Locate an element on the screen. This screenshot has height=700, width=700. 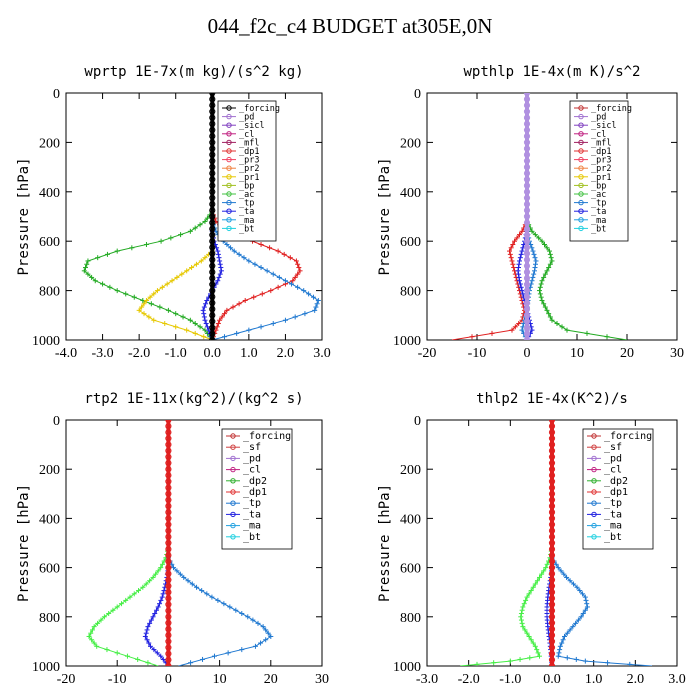
panel-title: wpthlp 1E-4x(m K)/s^2 is located at coordinates (551, 72).